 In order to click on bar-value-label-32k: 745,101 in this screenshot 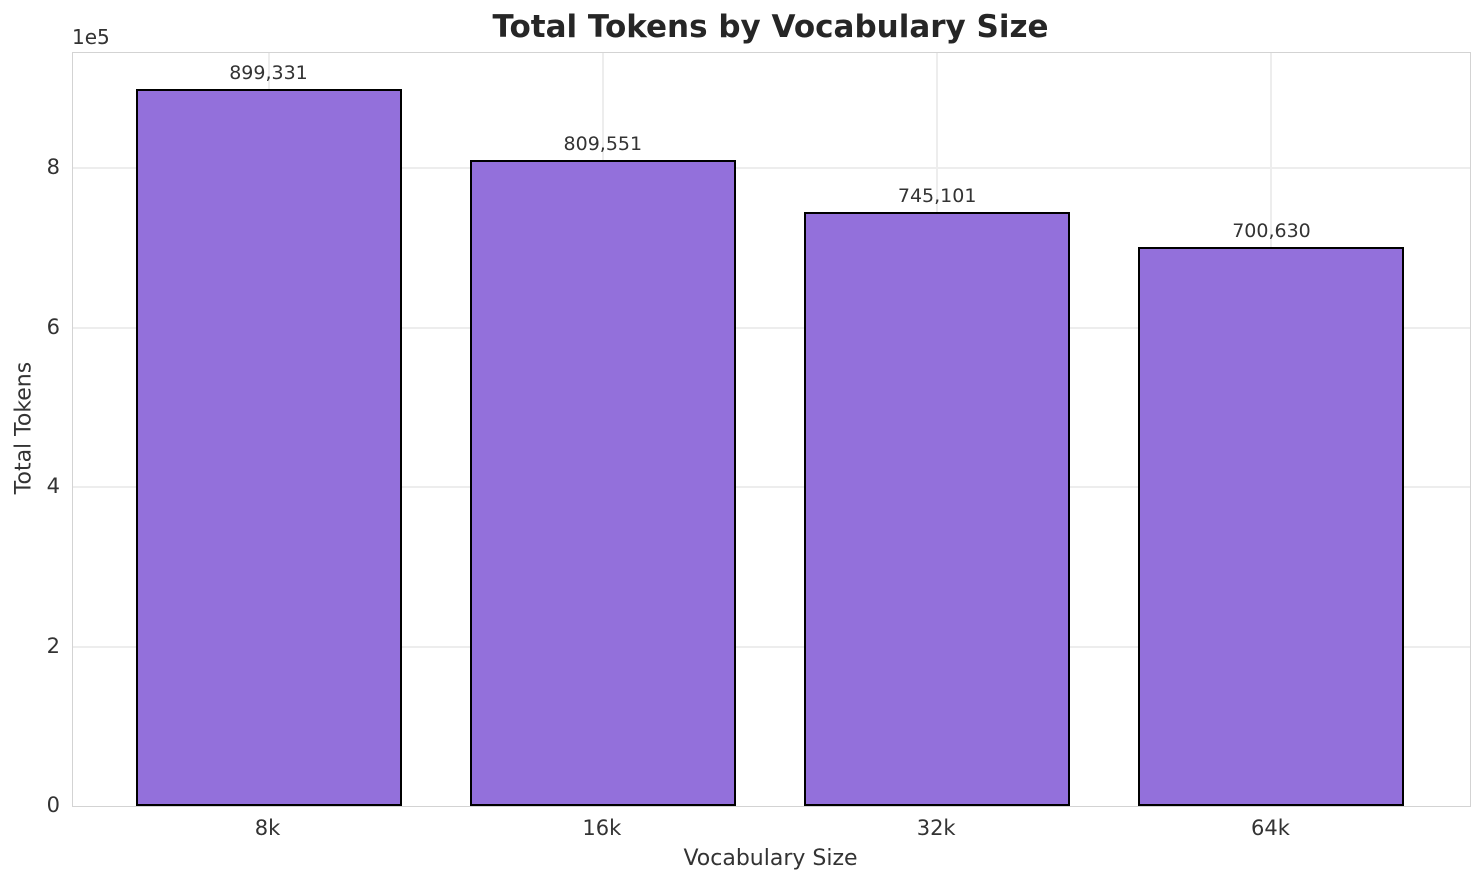, I will do `click(937, 195)`.